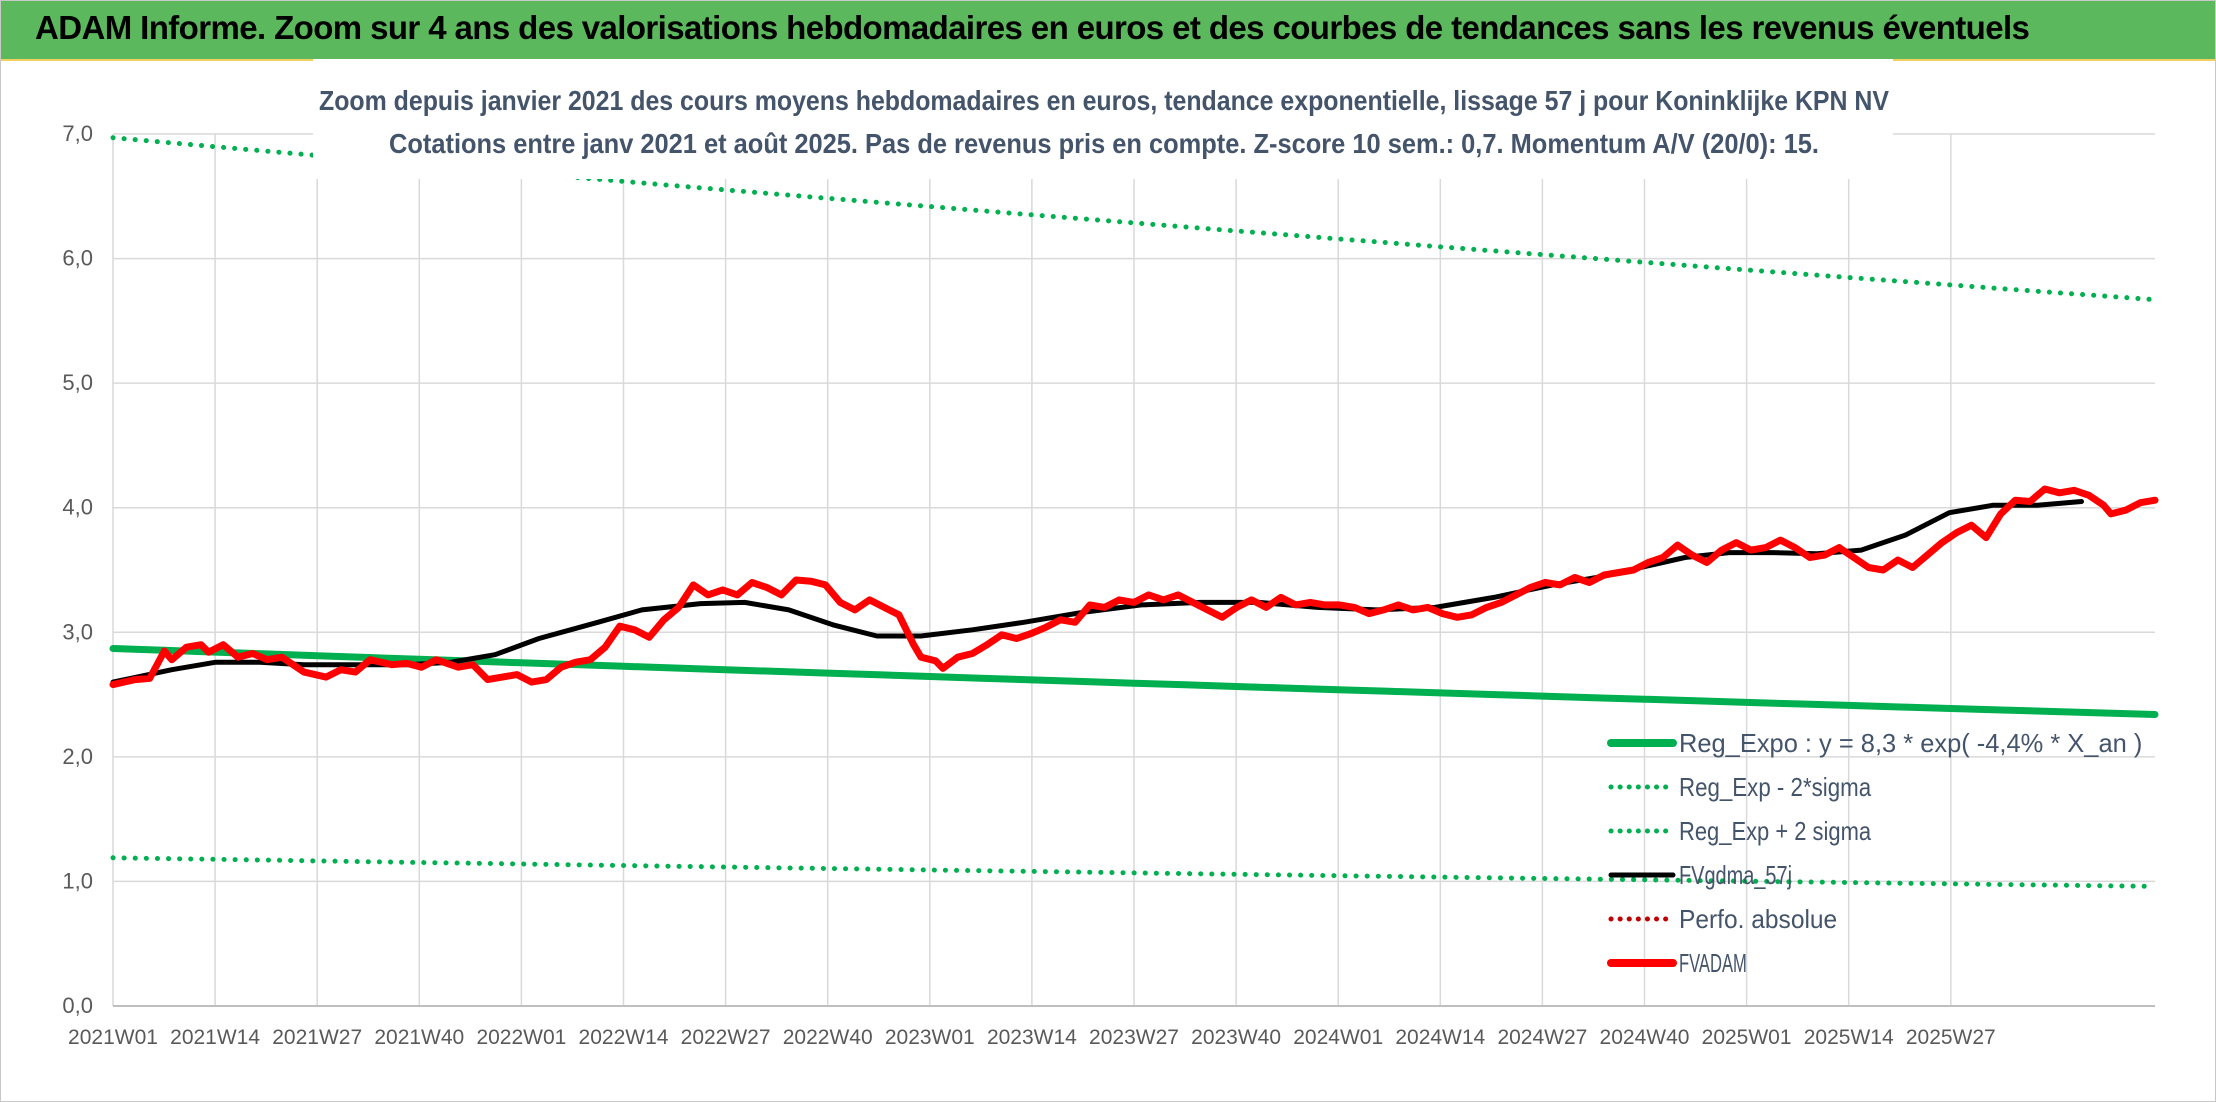 The width and height of the screenshot is (2216, 1102). Describe the element at coordinates (1735, 875) in the screenshot. I see `legend-label: FVgdma_57j` at that location.